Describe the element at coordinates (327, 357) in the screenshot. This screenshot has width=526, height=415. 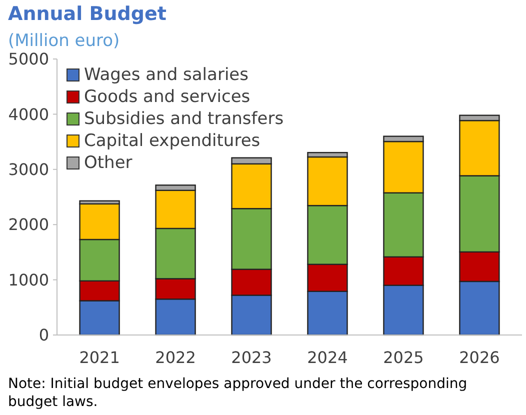
I see `x-tick-label: 2024` at that location.